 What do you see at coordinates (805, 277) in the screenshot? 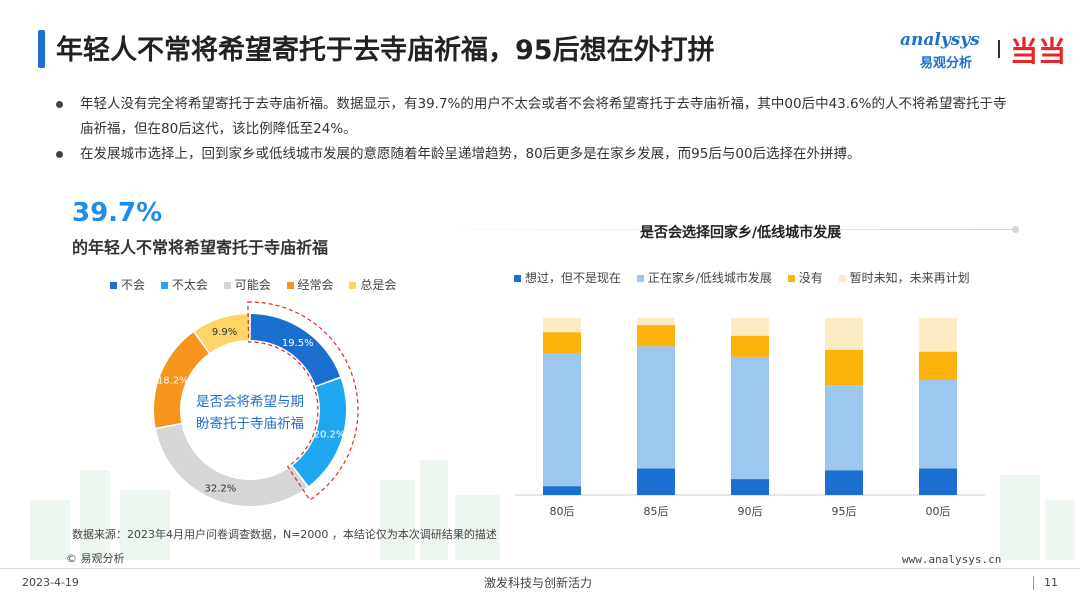
I see `legend-item: 没有` at bounding box center [805, 277].